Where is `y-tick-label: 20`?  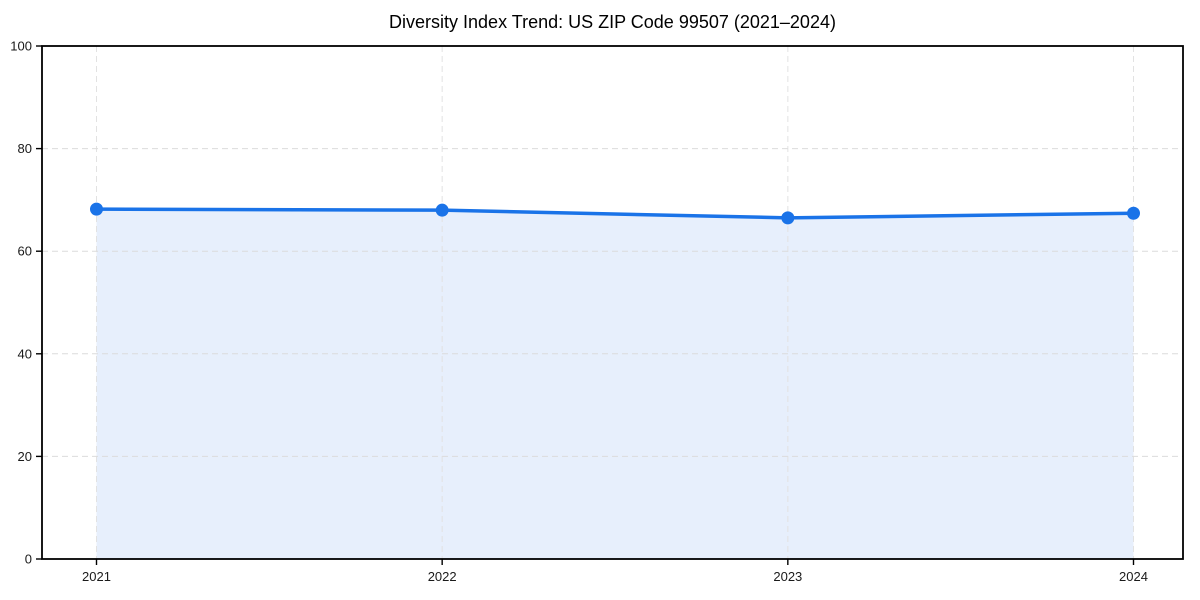
y-tick-label: 20 is located at coordinates (25, 456).